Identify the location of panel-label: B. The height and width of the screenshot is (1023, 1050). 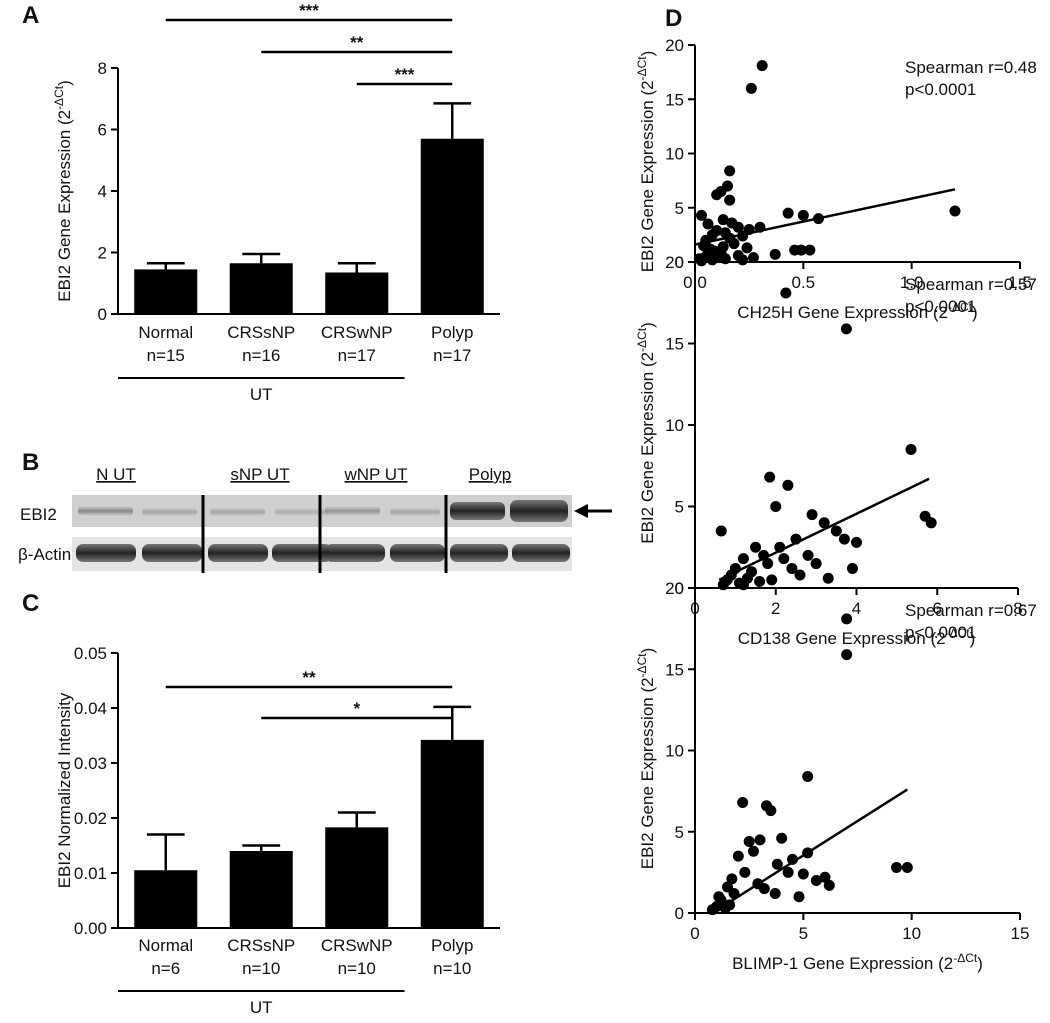
(30, 462).